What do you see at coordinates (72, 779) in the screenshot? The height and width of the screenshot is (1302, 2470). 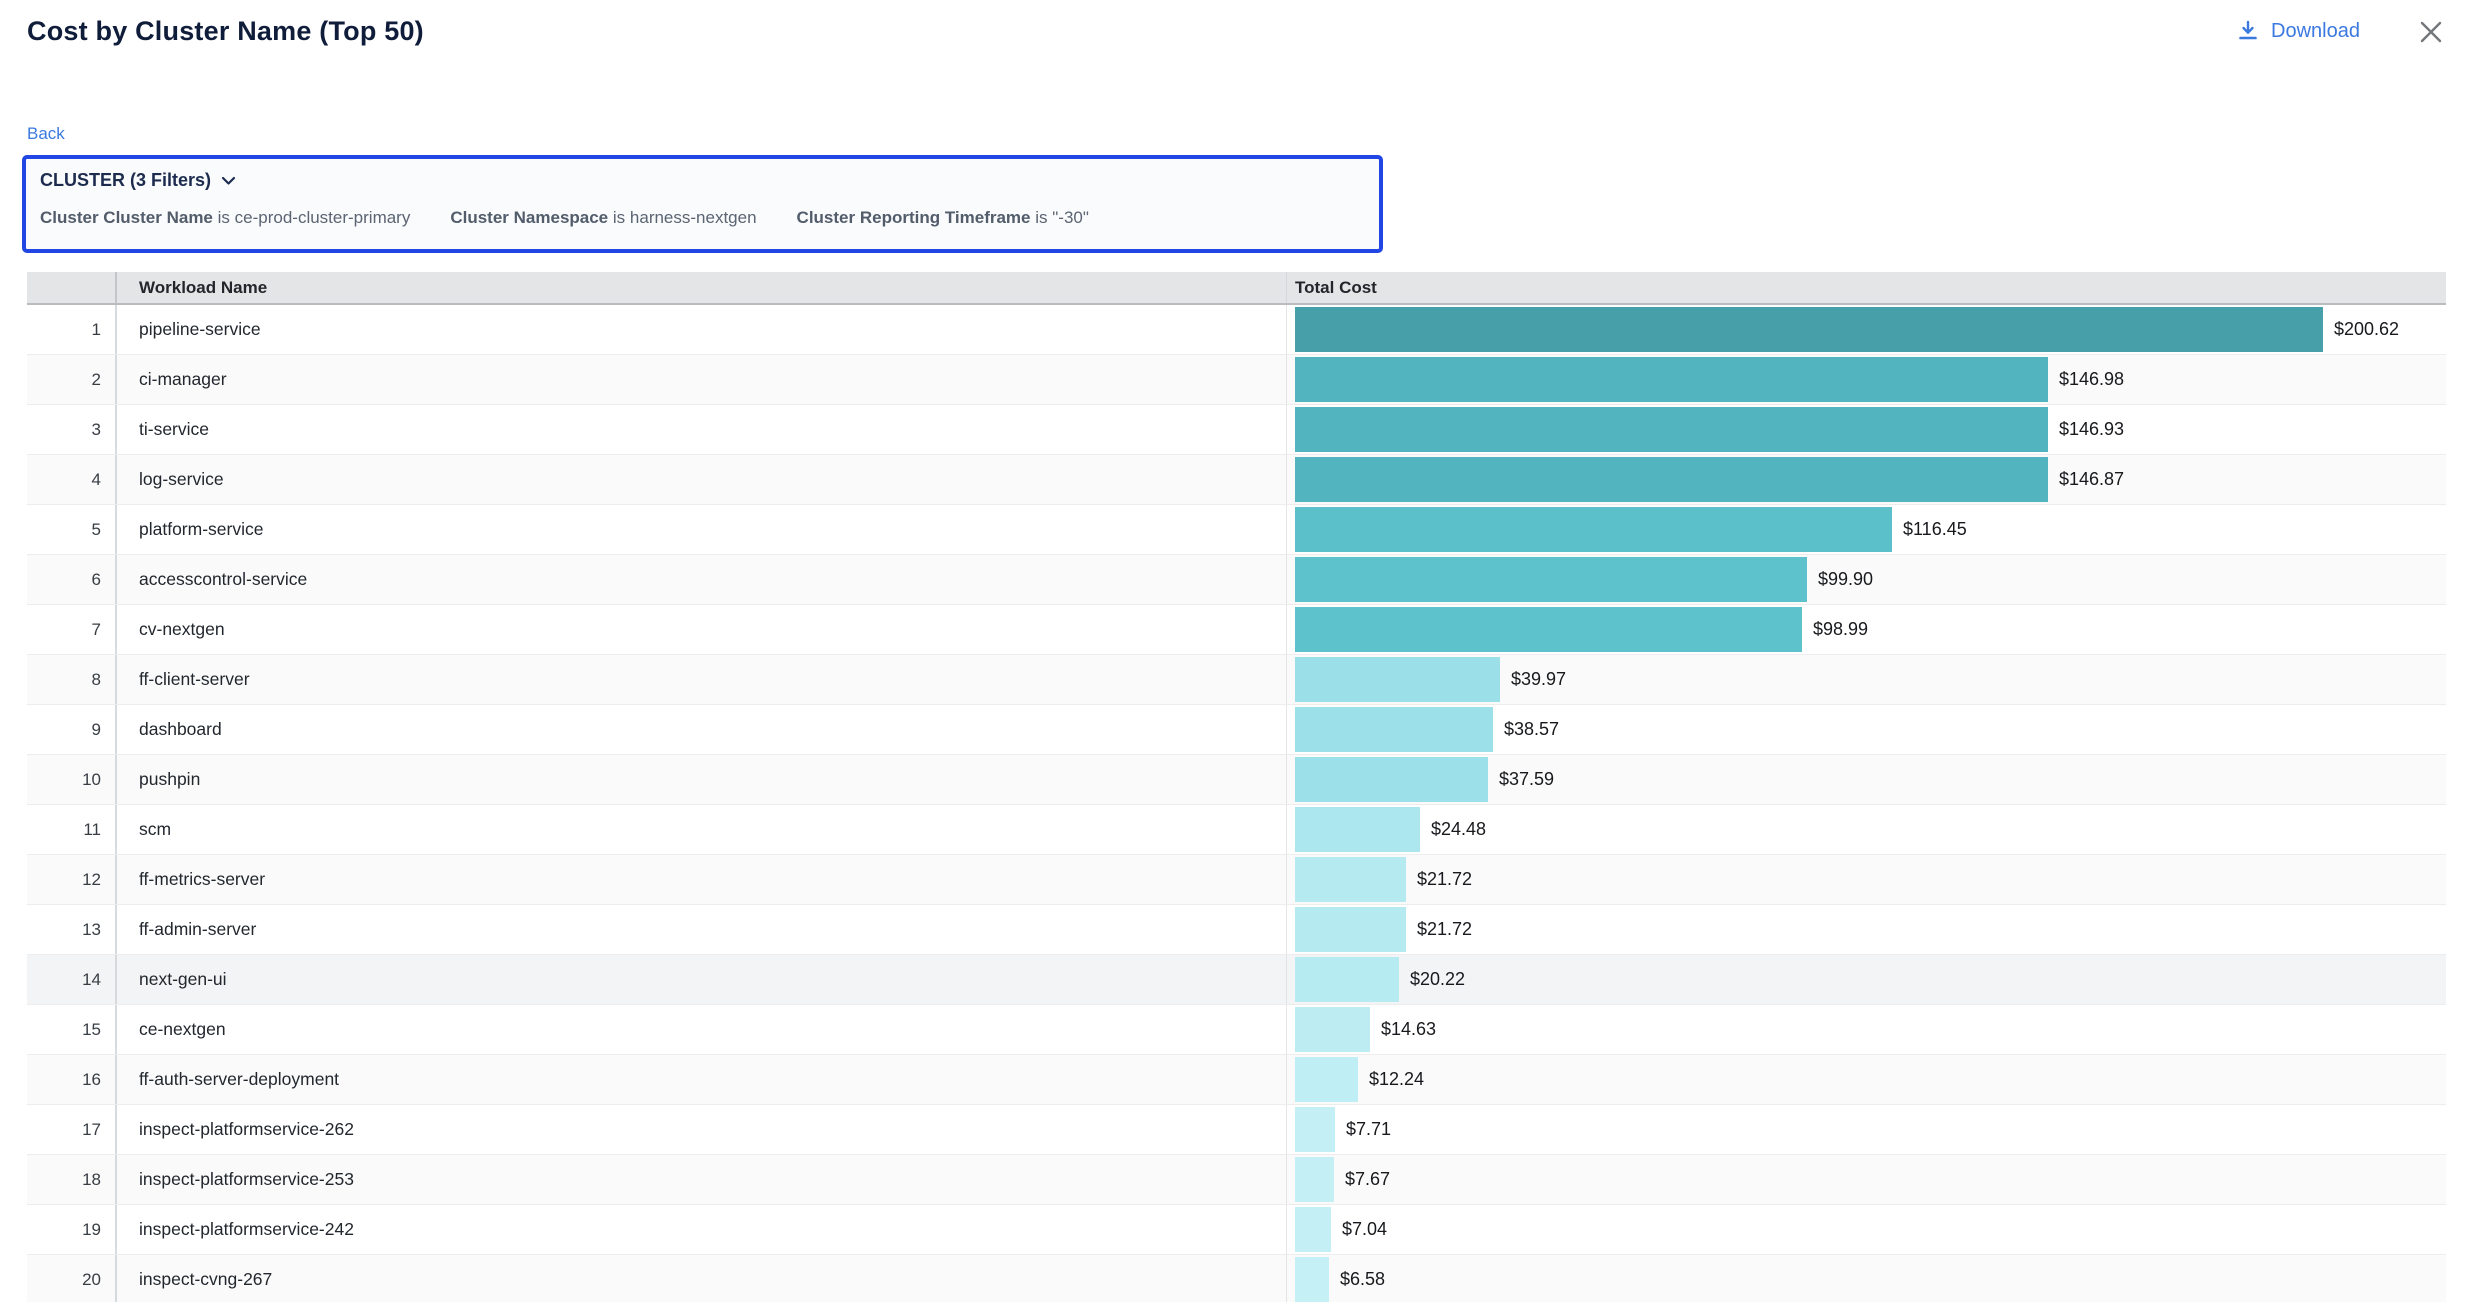 I see `row-rank: 10` at bounding box center [72, 779].